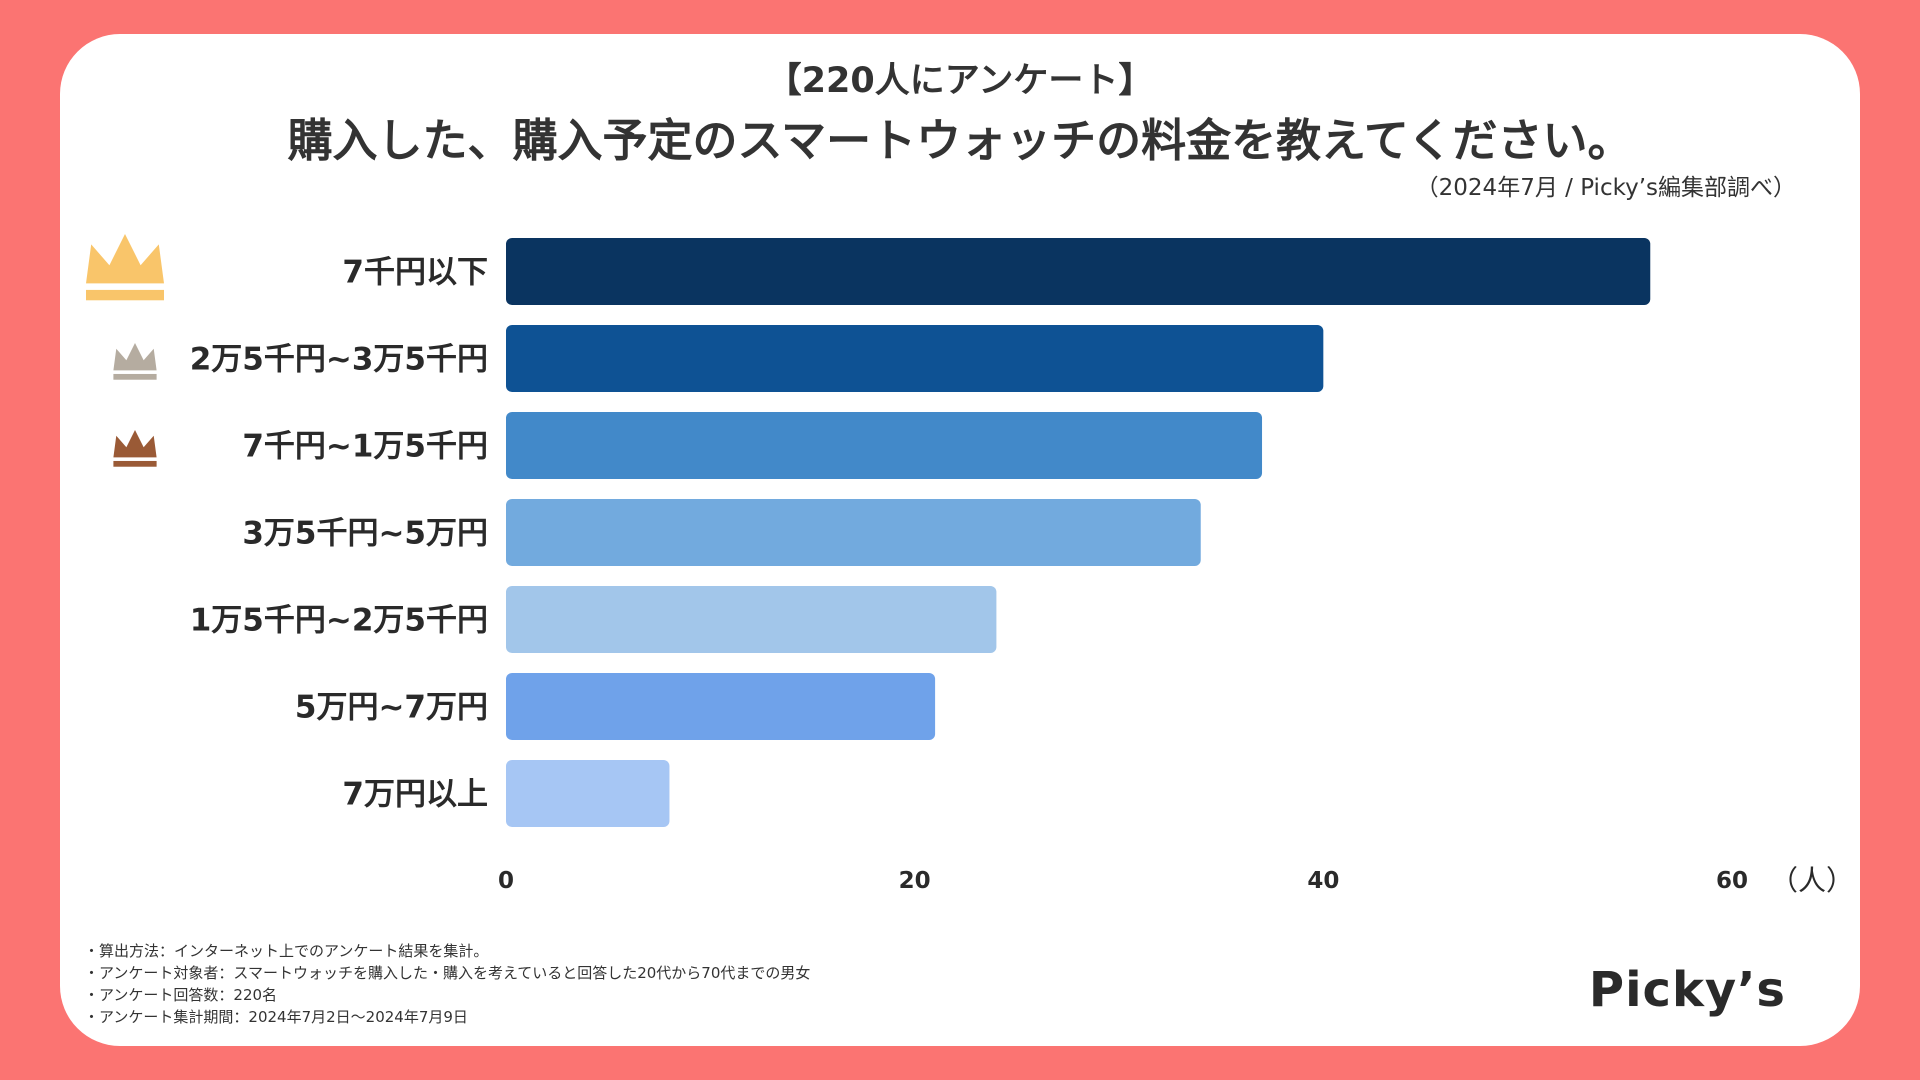 The image size is (1920, 1080). Describe the element at coordinates (286, 951) in the screenshot. I see `note-method: ・算出方法：インターネット上でのアンケート結果を集計。` at that location.